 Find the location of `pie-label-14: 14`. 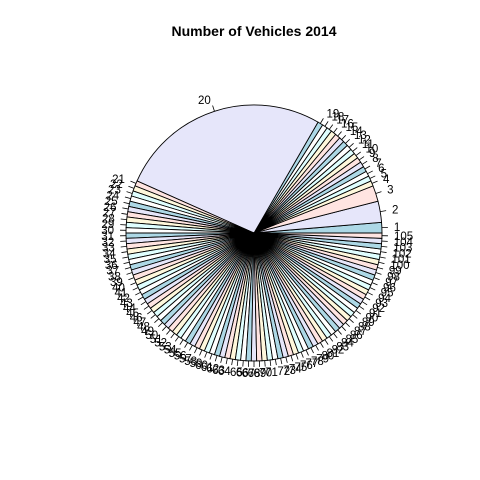

pie-label-14: 14 is located at coordinates (356, 132).